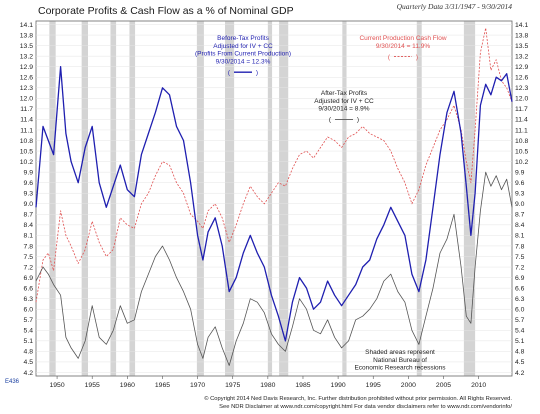 This screenshot has height=414, width=540. Describe the element at coordinates (520, 236) in the screenshot. I see `y-tick-label-right: 8.1` at that location.